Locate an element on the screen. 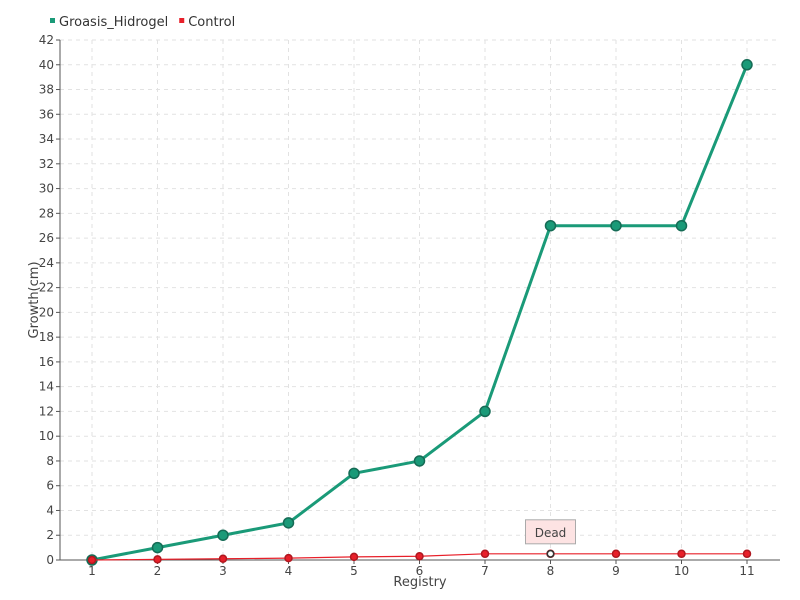  y-tick-label: 8 is located at coordinates (50, 461).